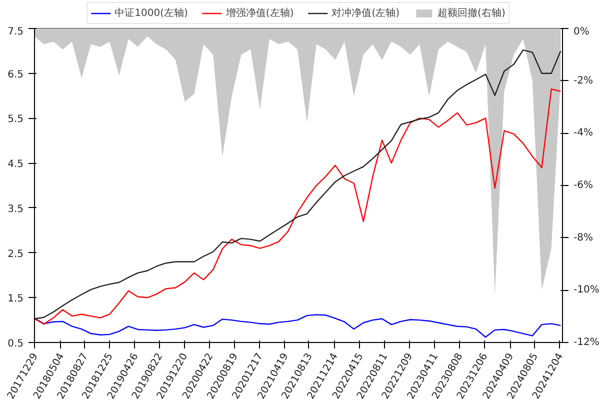 This screenshot has height=408, width=611. Describe the element at coordinates (298, 326) in the screenshot. I see `line-series` at that location.